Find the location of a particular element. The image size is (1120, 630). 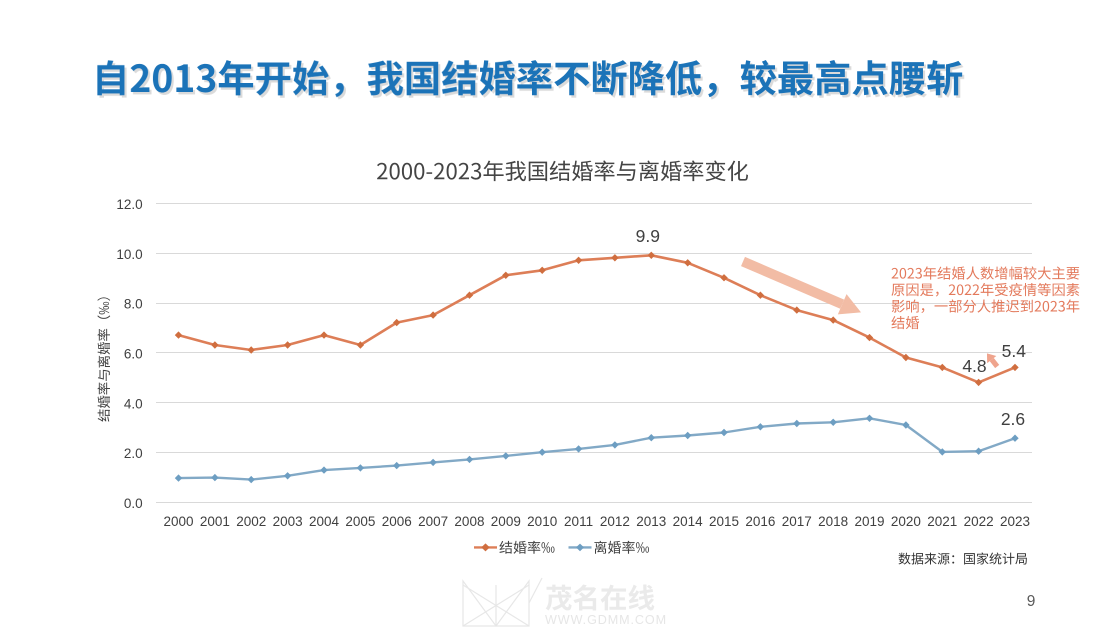

svg-text: 2.6 is located at coordinates (1013, 419).